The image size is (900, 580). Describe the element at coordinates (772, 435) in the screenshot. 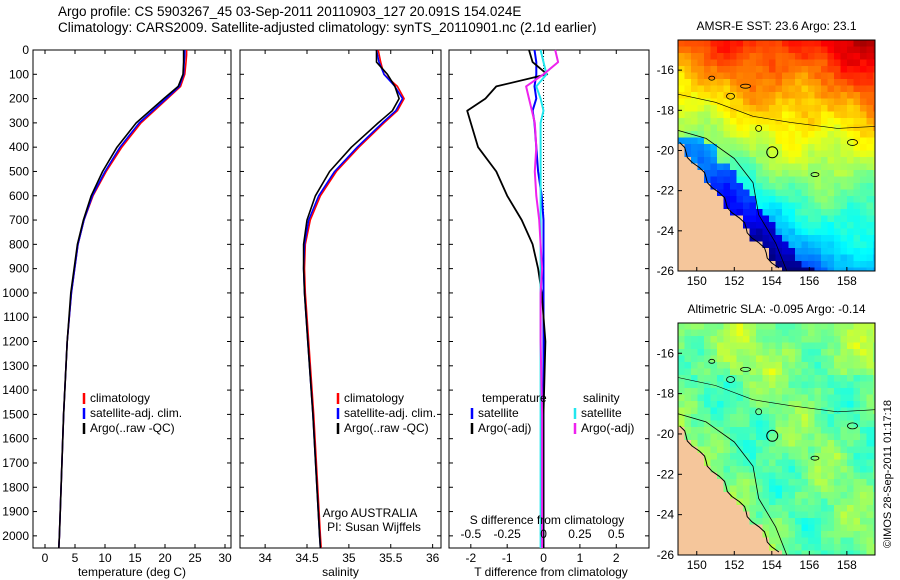

I see `sla-map-argo-marker` at that location.